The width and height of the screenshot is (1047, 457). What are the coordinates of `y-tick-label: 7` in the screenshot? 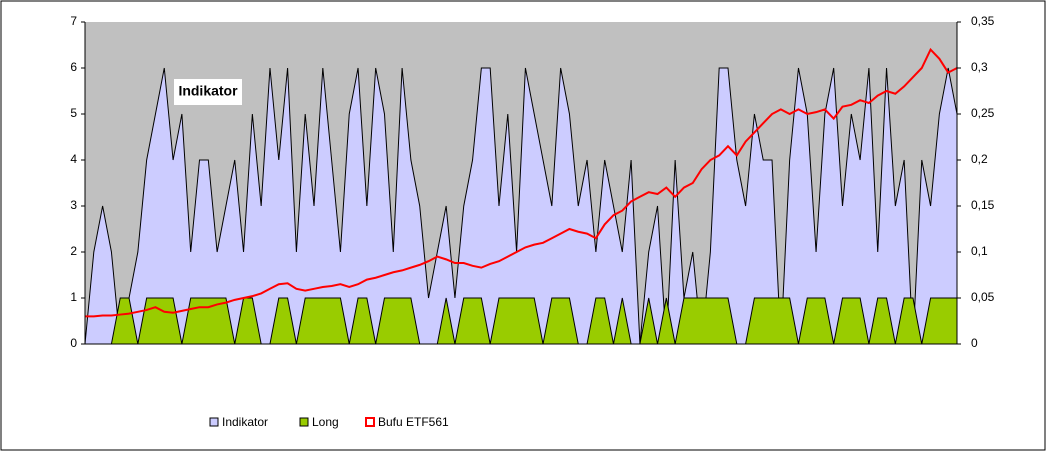 It's located at (73, 21).